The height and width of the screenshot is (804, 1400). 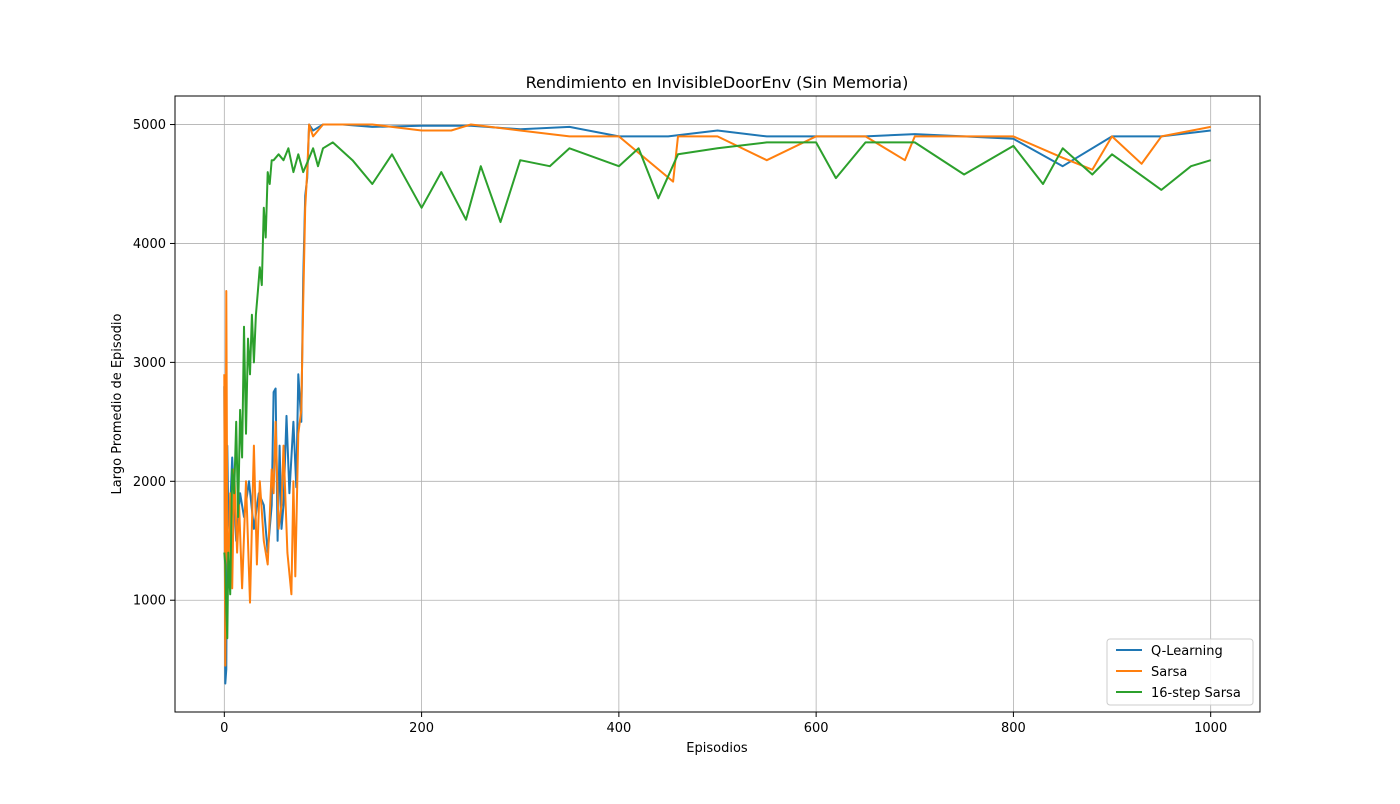 What do you see at coordinates (816, 728) in the screenshot?
I see `x-tick-label: 600` at bounding box center [816, 728].